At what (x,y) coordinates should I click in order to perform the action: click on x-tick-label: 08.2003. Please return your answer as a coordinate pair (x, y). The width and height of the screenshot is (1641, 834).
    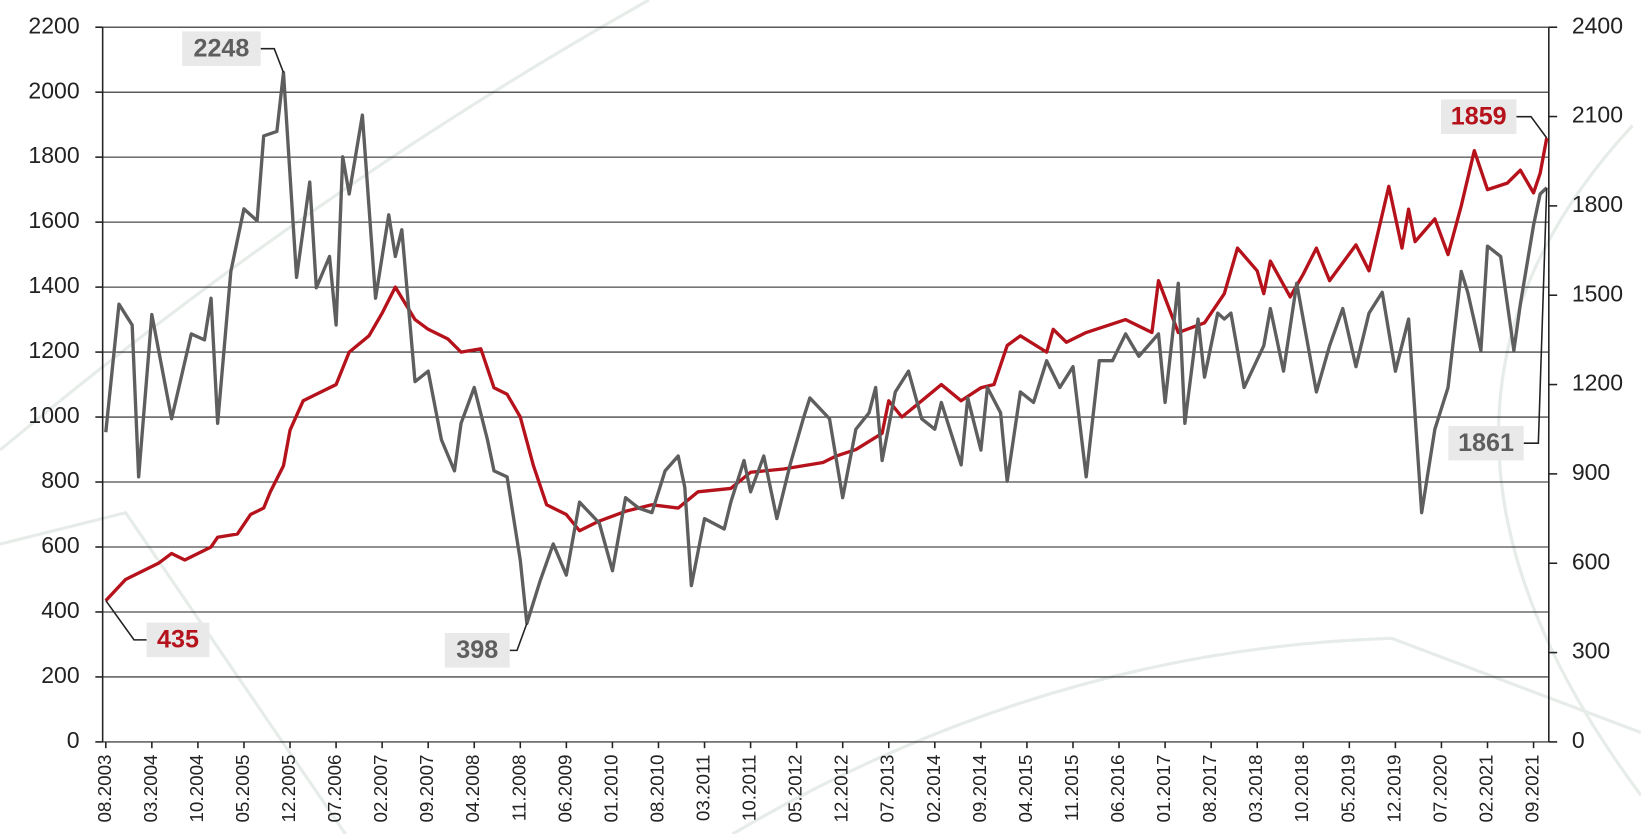
    Looking at the image, I should click on (104, 788).